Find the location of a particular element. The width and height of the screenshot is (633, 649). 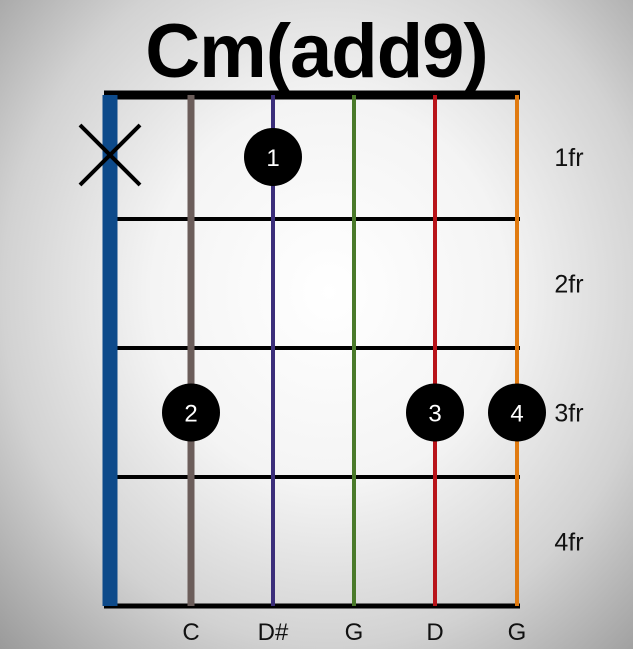

note-label: D# is located at coordinates (273, 632).